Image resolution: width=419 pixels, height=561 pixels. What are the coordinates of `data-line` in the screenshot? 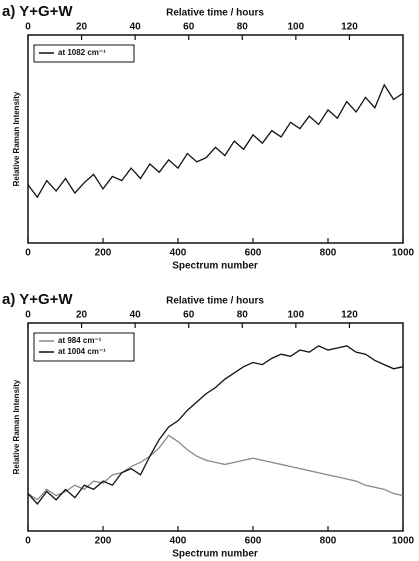 It's located at (215, 467).